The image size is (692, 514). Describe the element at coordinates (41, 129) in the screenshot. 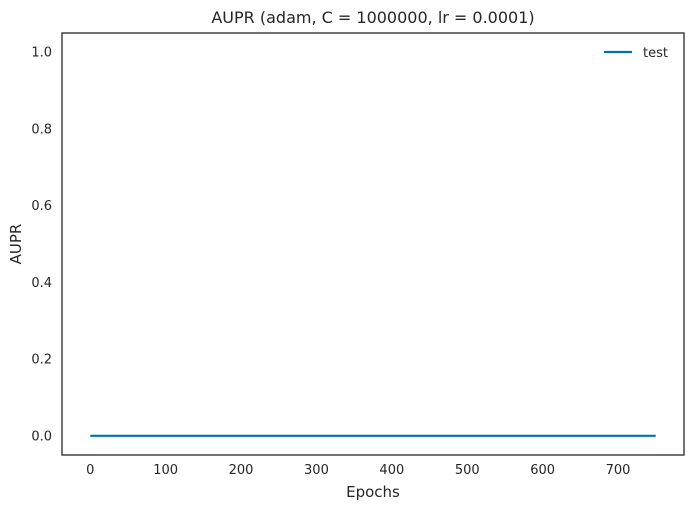

I see `y-tick-label: 0.8` at that location.